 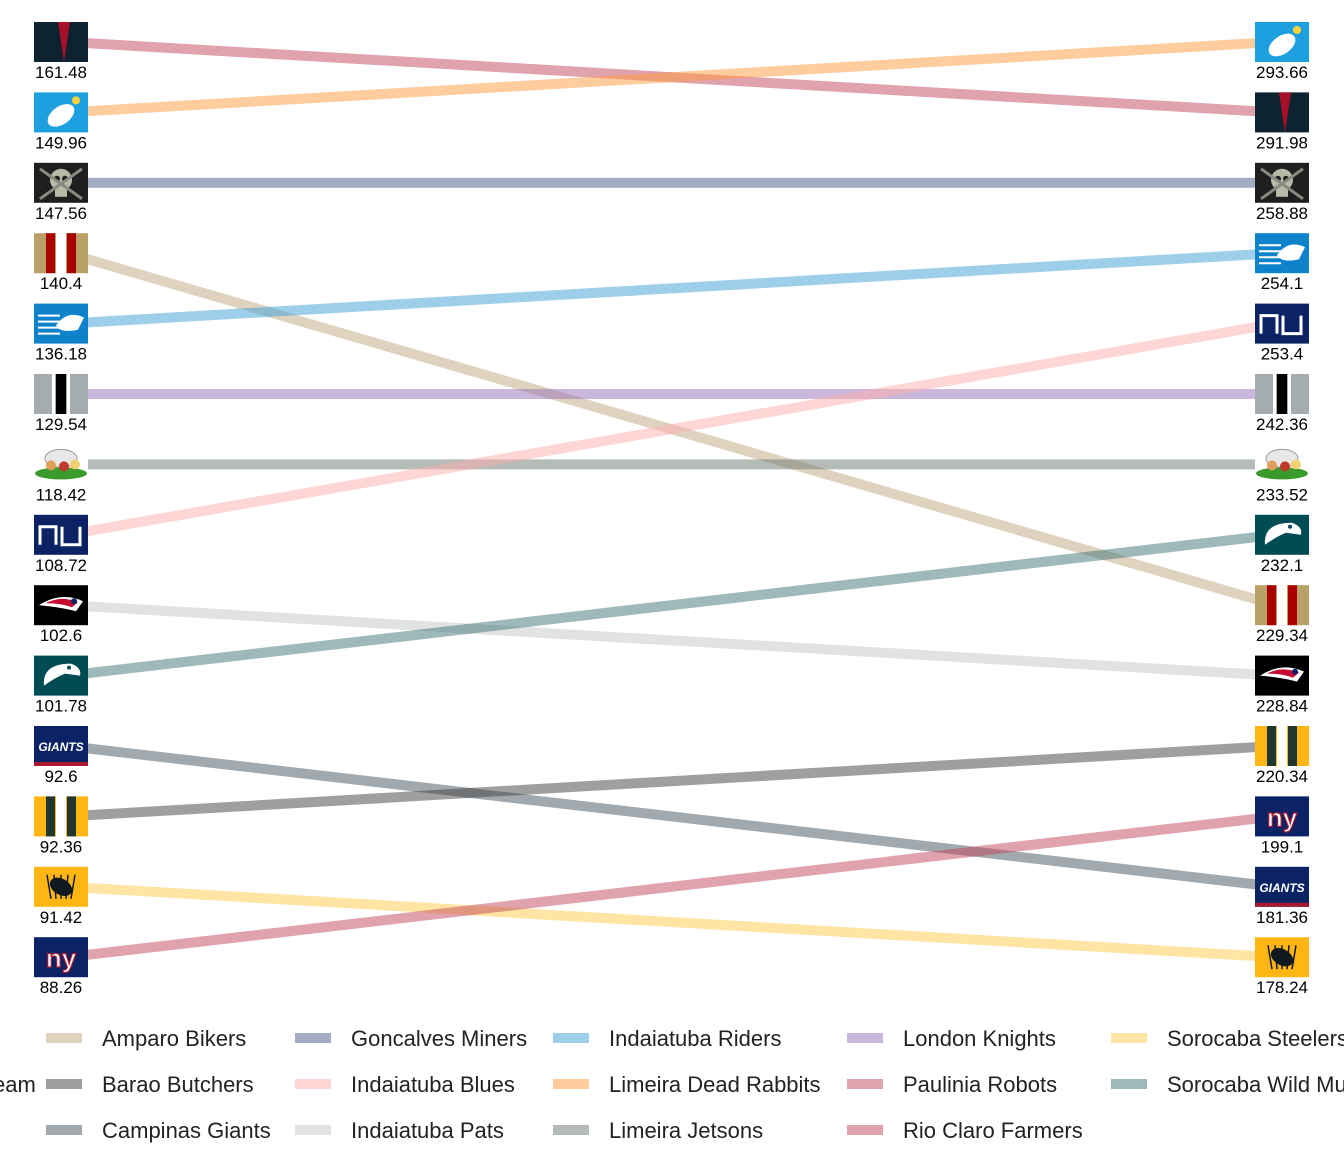 I want to click on slope-line-sorocaba-steelers, so click(x=671, y=922).